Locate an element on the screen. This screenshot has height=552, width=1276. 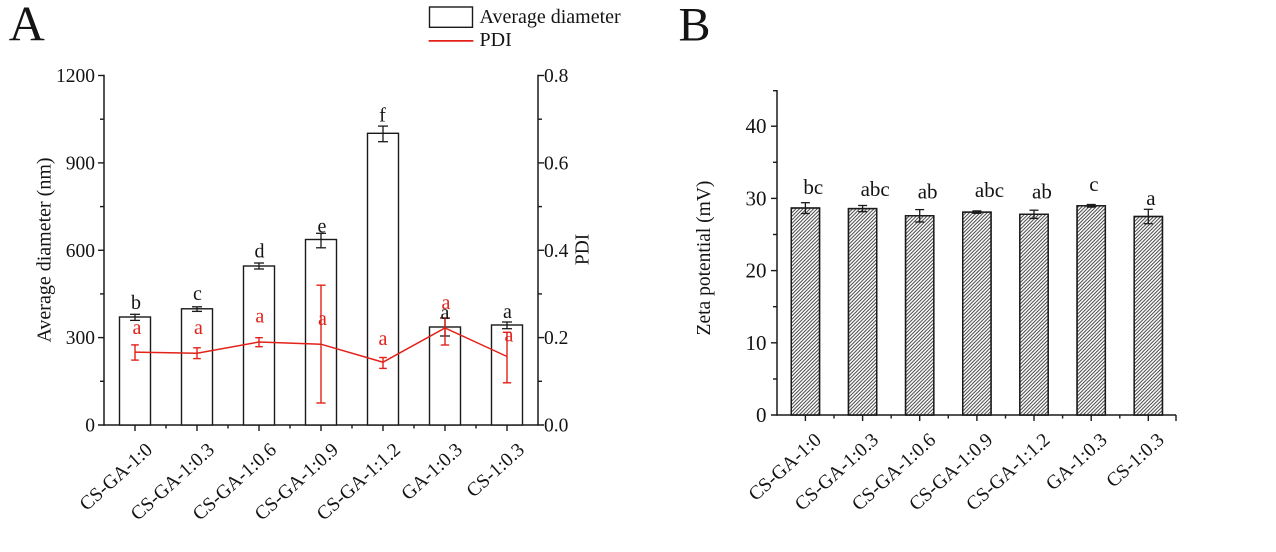
svg-text: Average diameter is located at coordinates (551, 17).